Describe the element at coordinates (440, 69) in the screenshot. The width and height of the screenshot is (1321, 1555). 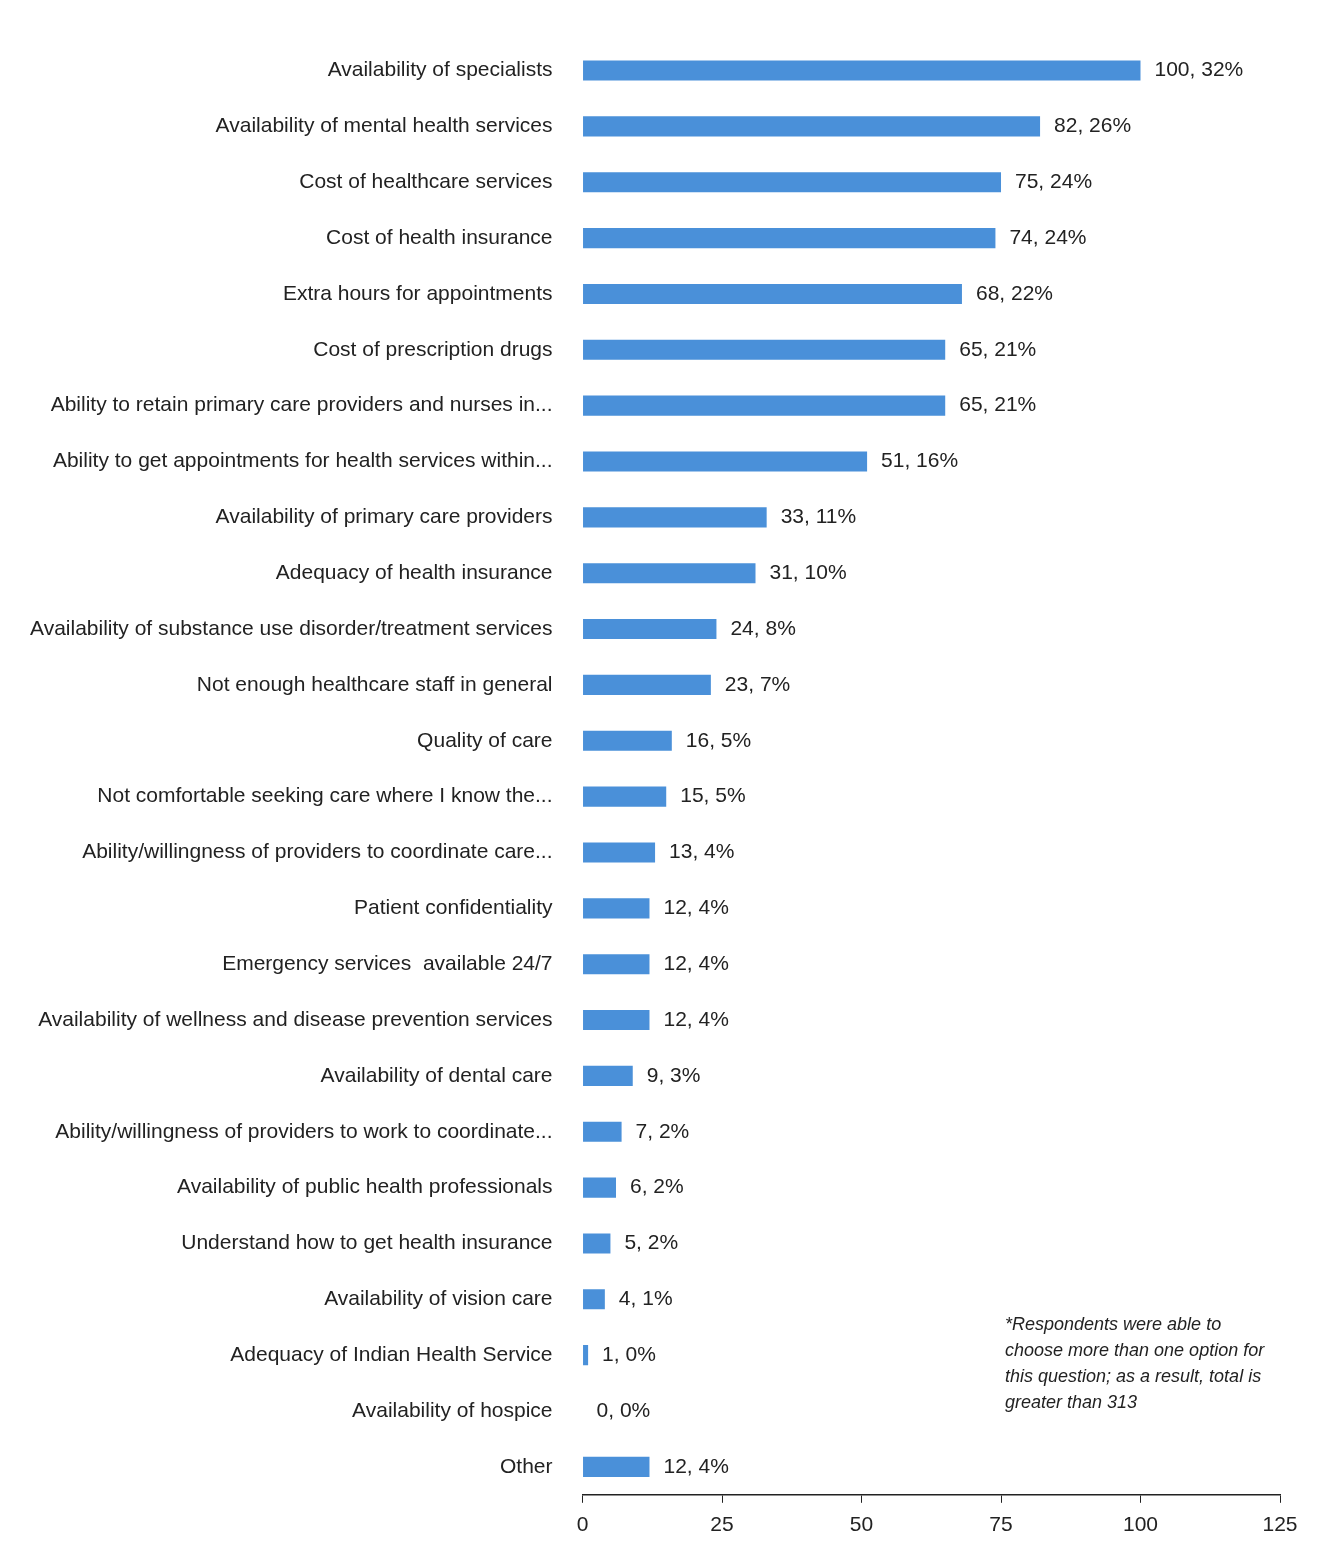
I see `y-tick-label: Availability of specialists` at that location.